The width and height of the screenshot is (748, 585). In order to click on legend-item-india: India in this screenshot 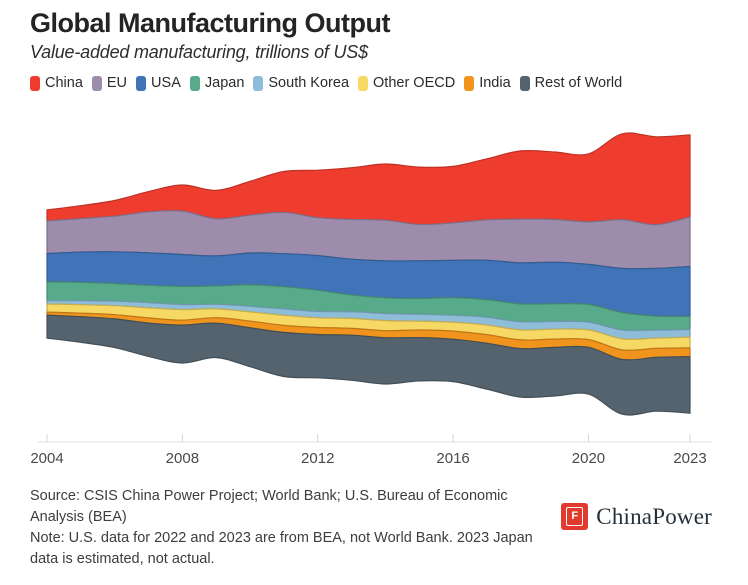, I will do `click(487, 83)`.